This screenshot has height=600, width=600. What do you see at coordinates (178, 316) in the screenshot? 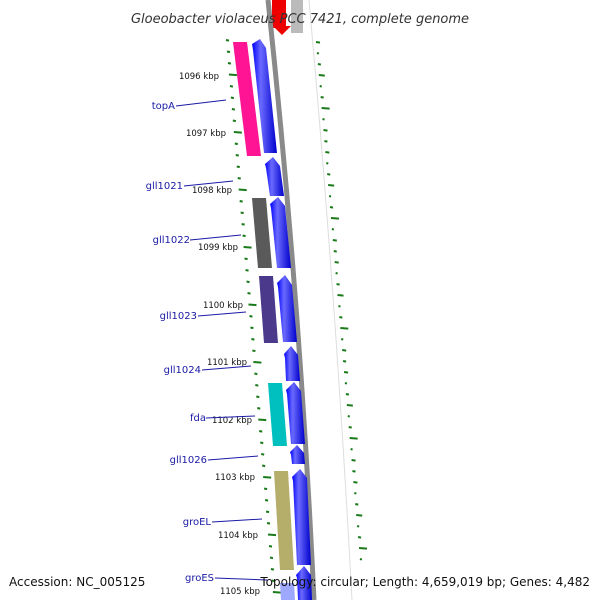
I see `gene-label-gll1023: gll1023` at bounding box center [178, 316].